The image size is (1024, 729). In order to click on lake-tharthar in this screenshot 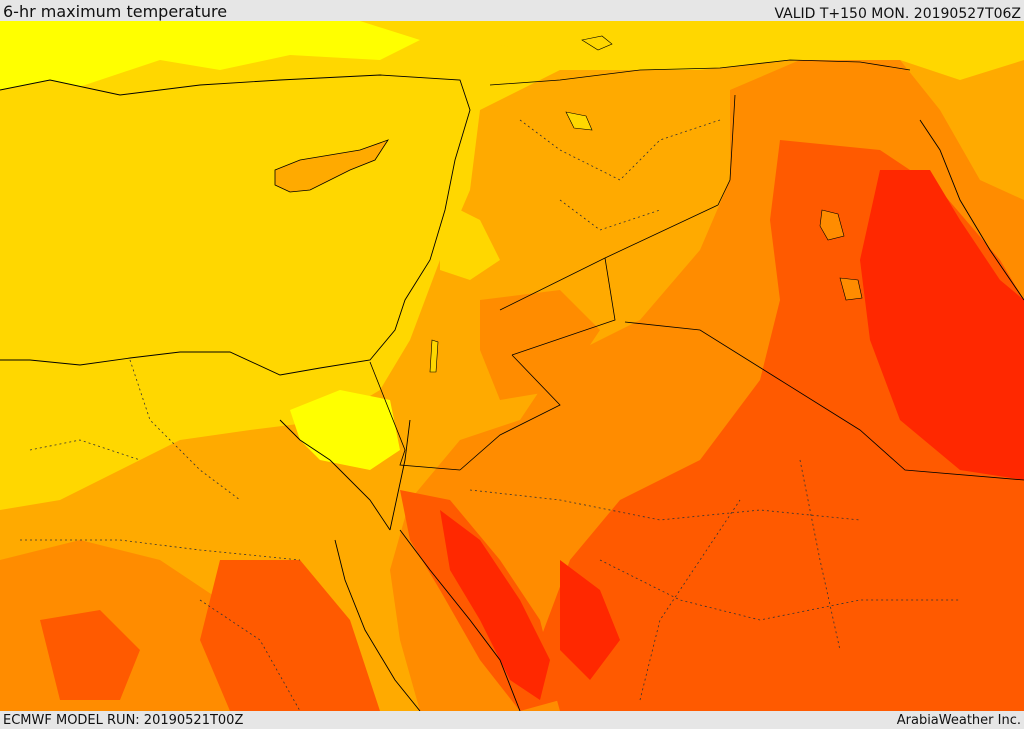, I will do `click(832, 225)`.